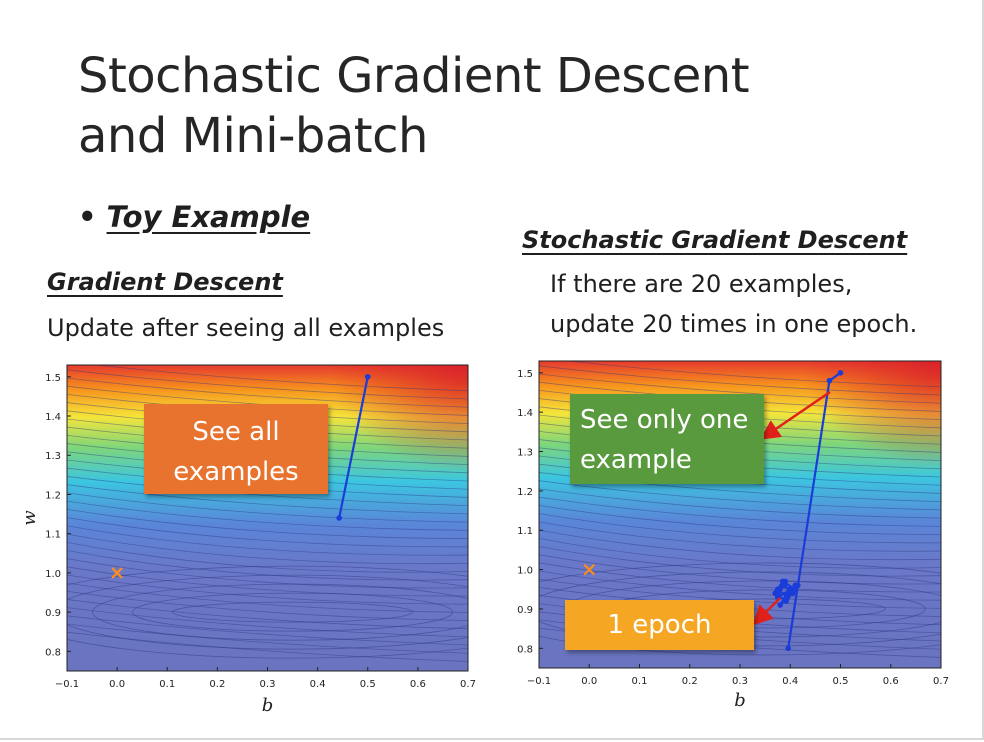  Describe the element at coordinates (165, 282) in the screenshot. I see `gd-heading: Gradient Descent` at that location.